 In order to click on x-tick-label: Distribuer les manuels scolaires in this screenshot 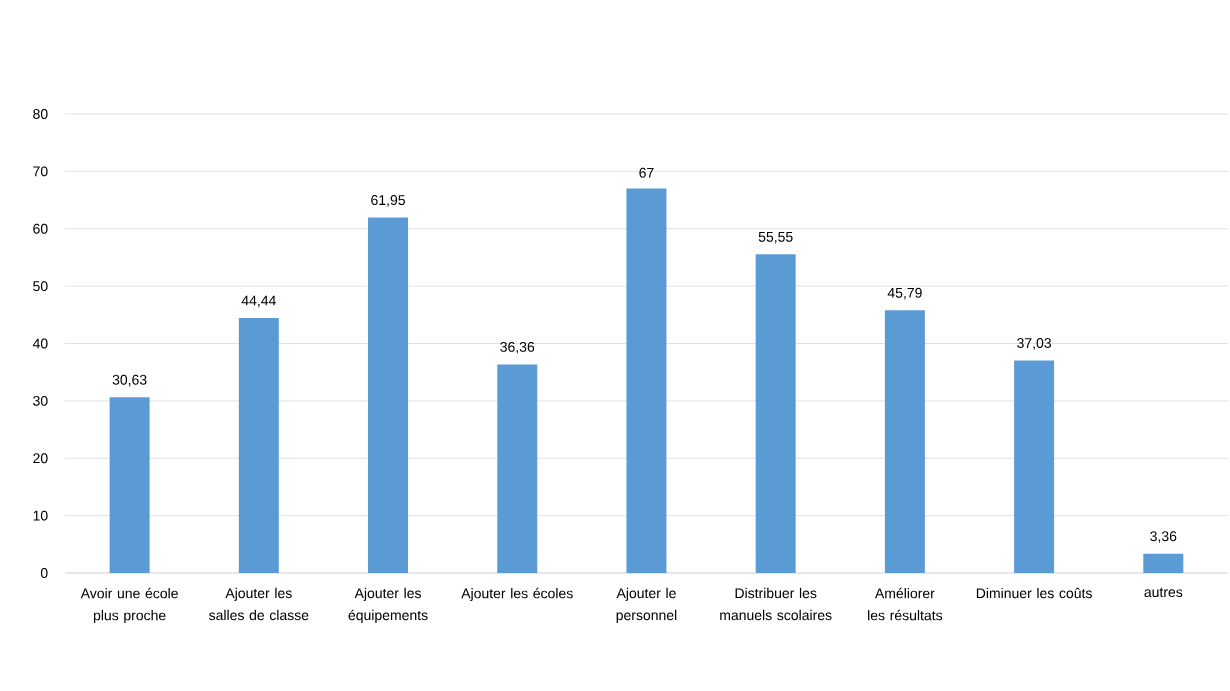, I will do `click(776, 604)`.